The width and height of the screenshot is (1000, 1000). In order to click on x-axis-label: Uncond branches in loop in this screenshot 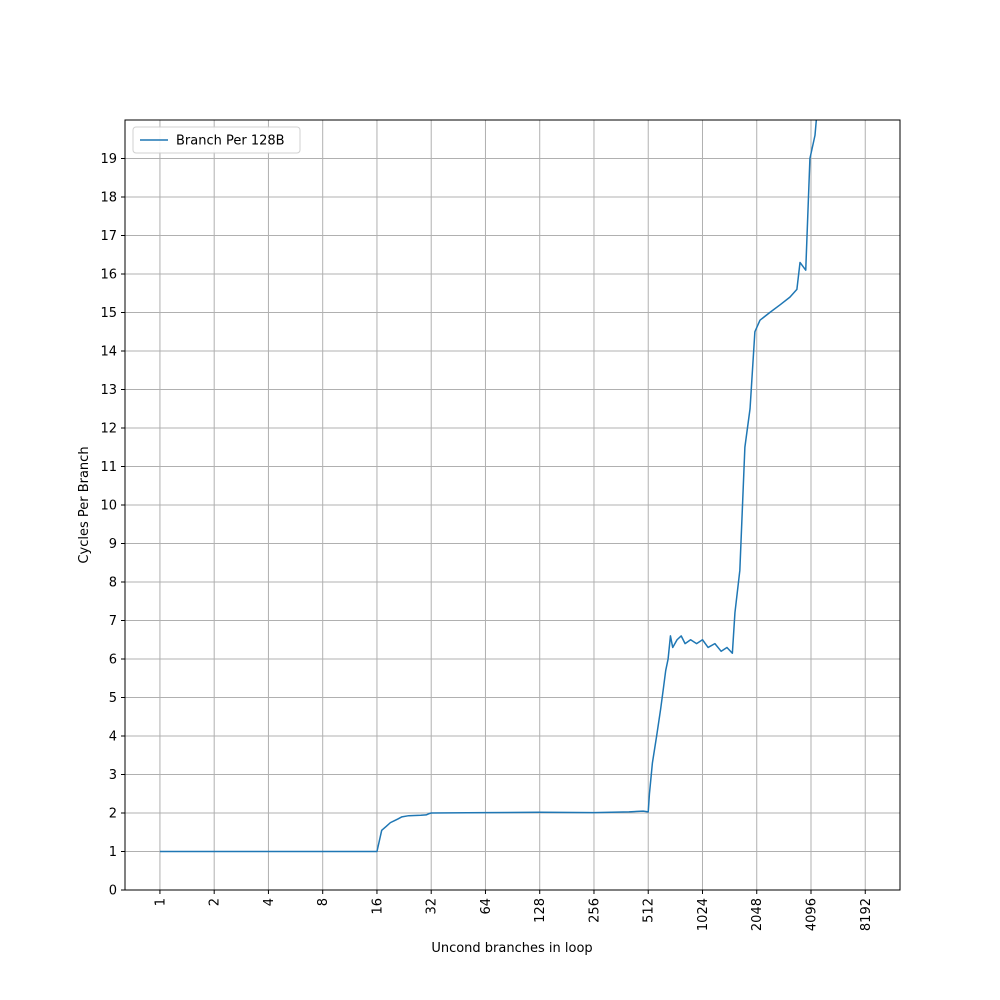, I will do `click(511, 948)`.